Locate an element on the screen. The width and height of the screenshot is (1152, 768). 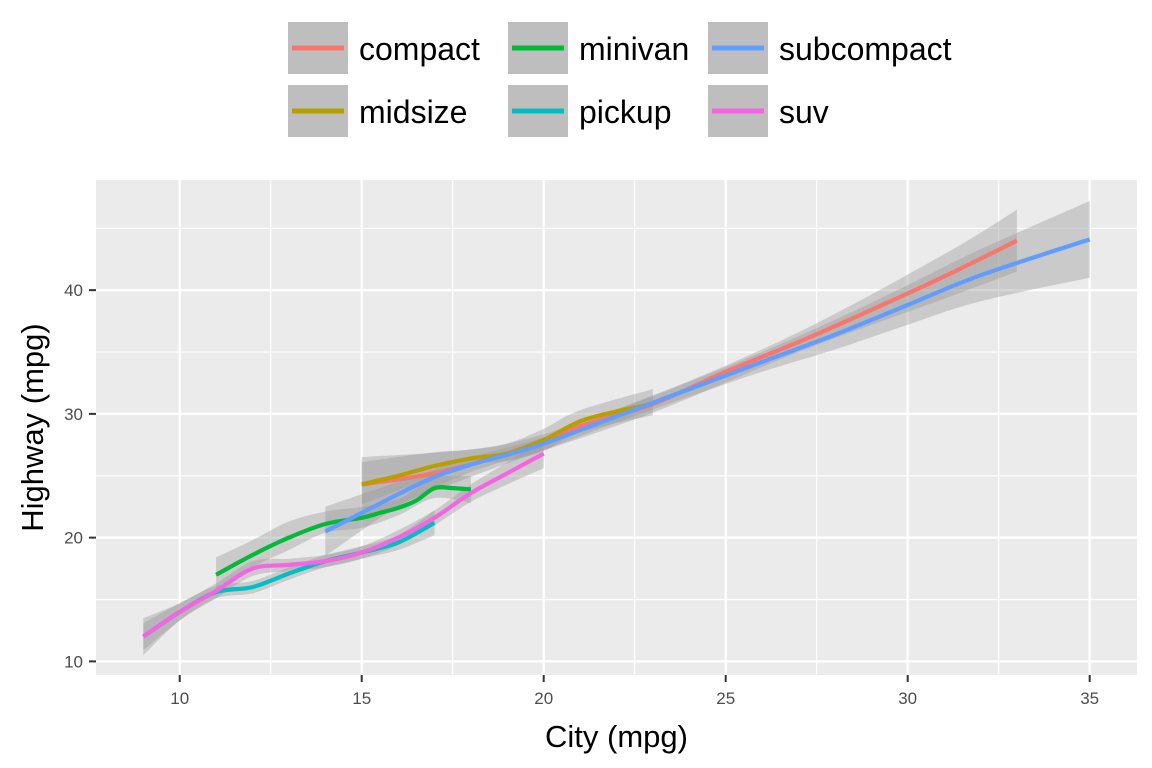
y-axis-title: Highway (mpg) is located at coordinates (32, 427).